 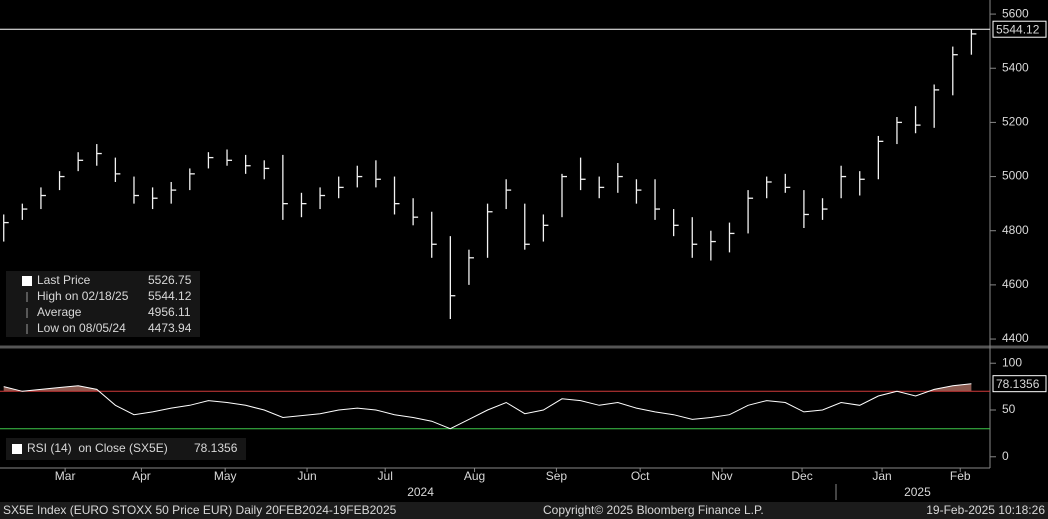 What do you see at coordinates (27, 281) in the screenshot?
I see `legend-swatch` at bounding box center [27, 281].